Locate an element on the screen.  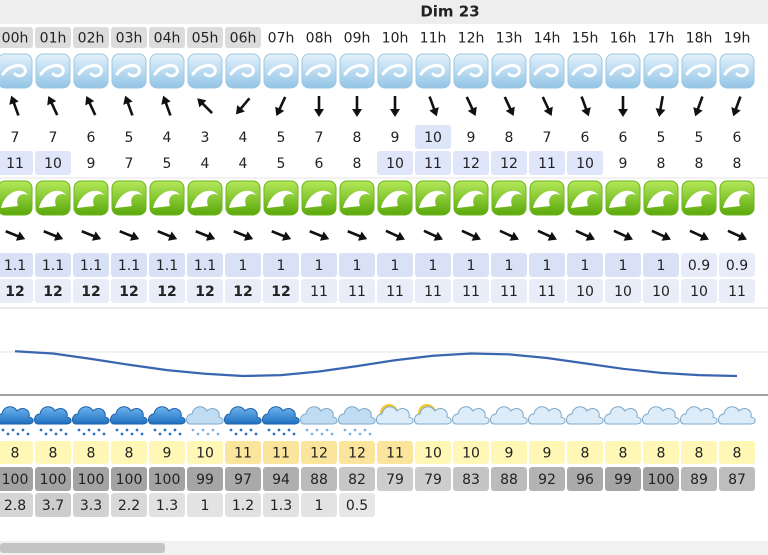
tide-line is located at coordinates (376, 364).